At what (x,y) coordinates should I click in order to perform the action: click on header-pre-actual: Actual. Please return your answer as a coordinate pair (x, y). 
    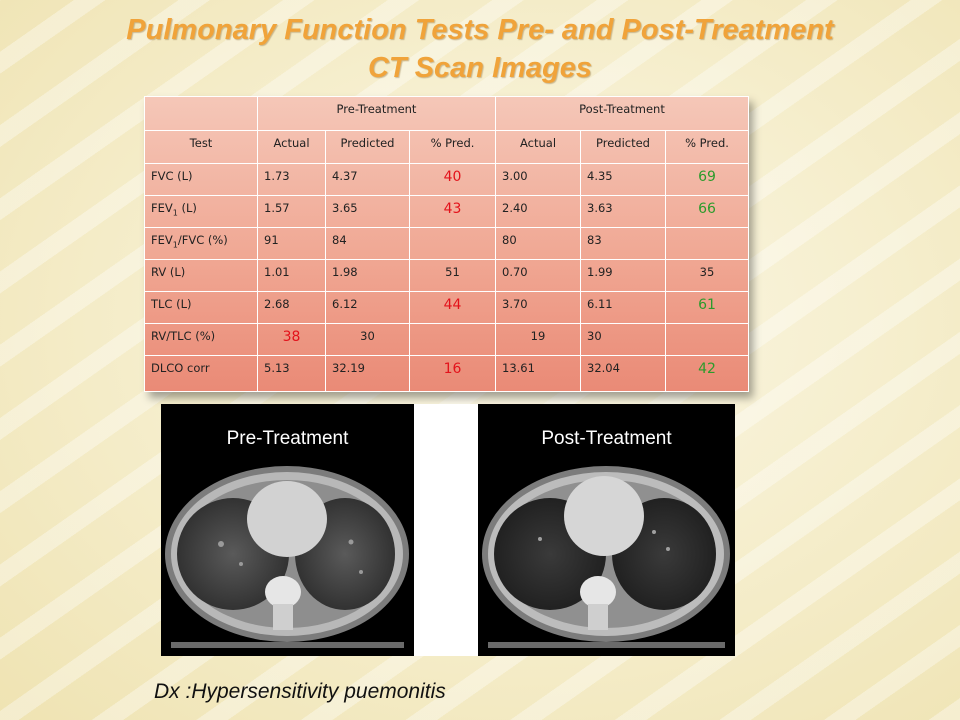
    Looking at the image, I should click on (291, 147).